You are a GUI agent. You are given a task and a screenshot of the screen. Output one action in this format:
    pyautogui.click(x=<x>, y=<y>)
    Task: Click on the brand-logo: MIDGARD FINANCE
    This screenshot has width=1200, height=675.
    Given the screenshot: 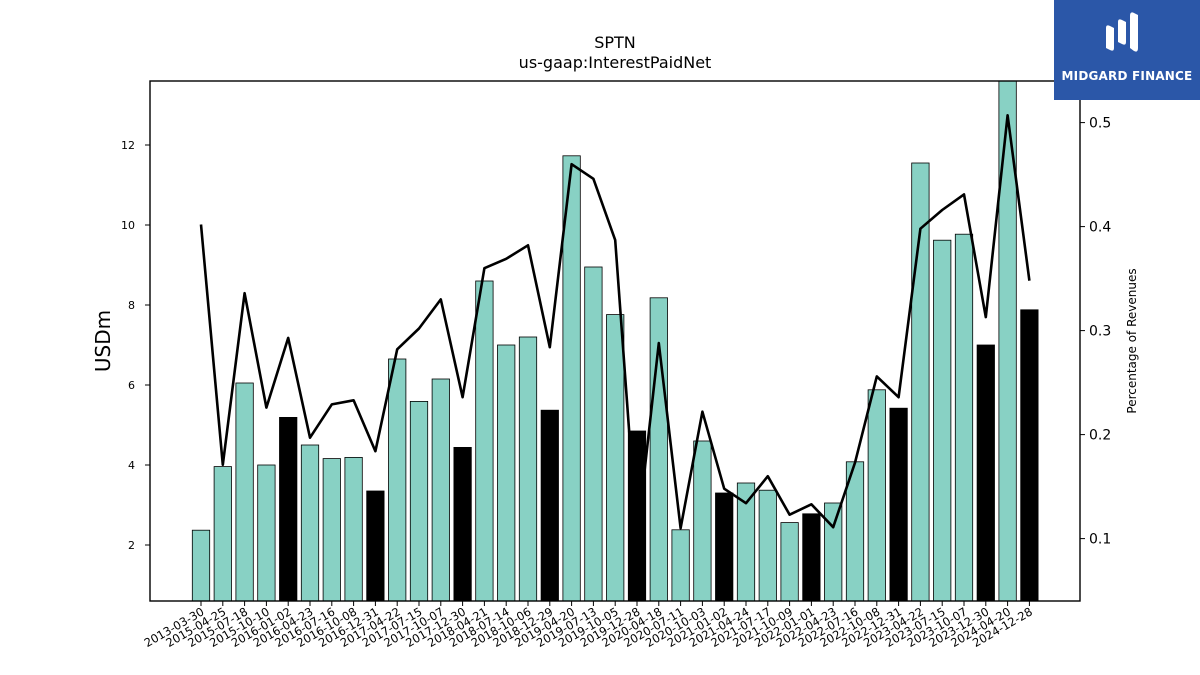 What is the action you would take?
    pyautogui.click(x=1127, y=50)
    